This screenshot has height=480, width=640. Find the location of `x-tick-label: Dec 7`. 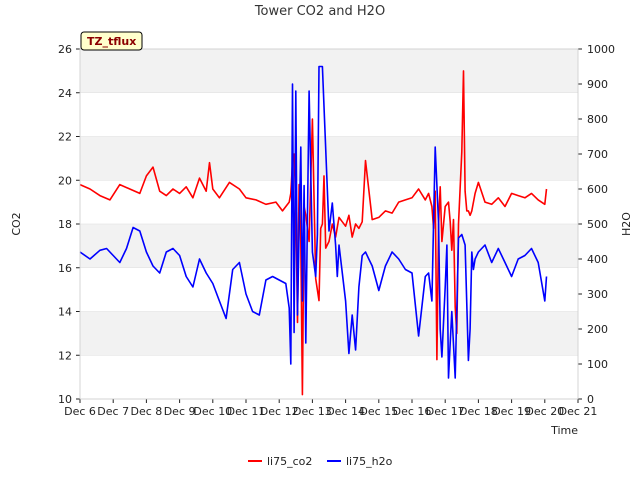

x-tick-label: Dec 7 is located at coordinates (113, 411).